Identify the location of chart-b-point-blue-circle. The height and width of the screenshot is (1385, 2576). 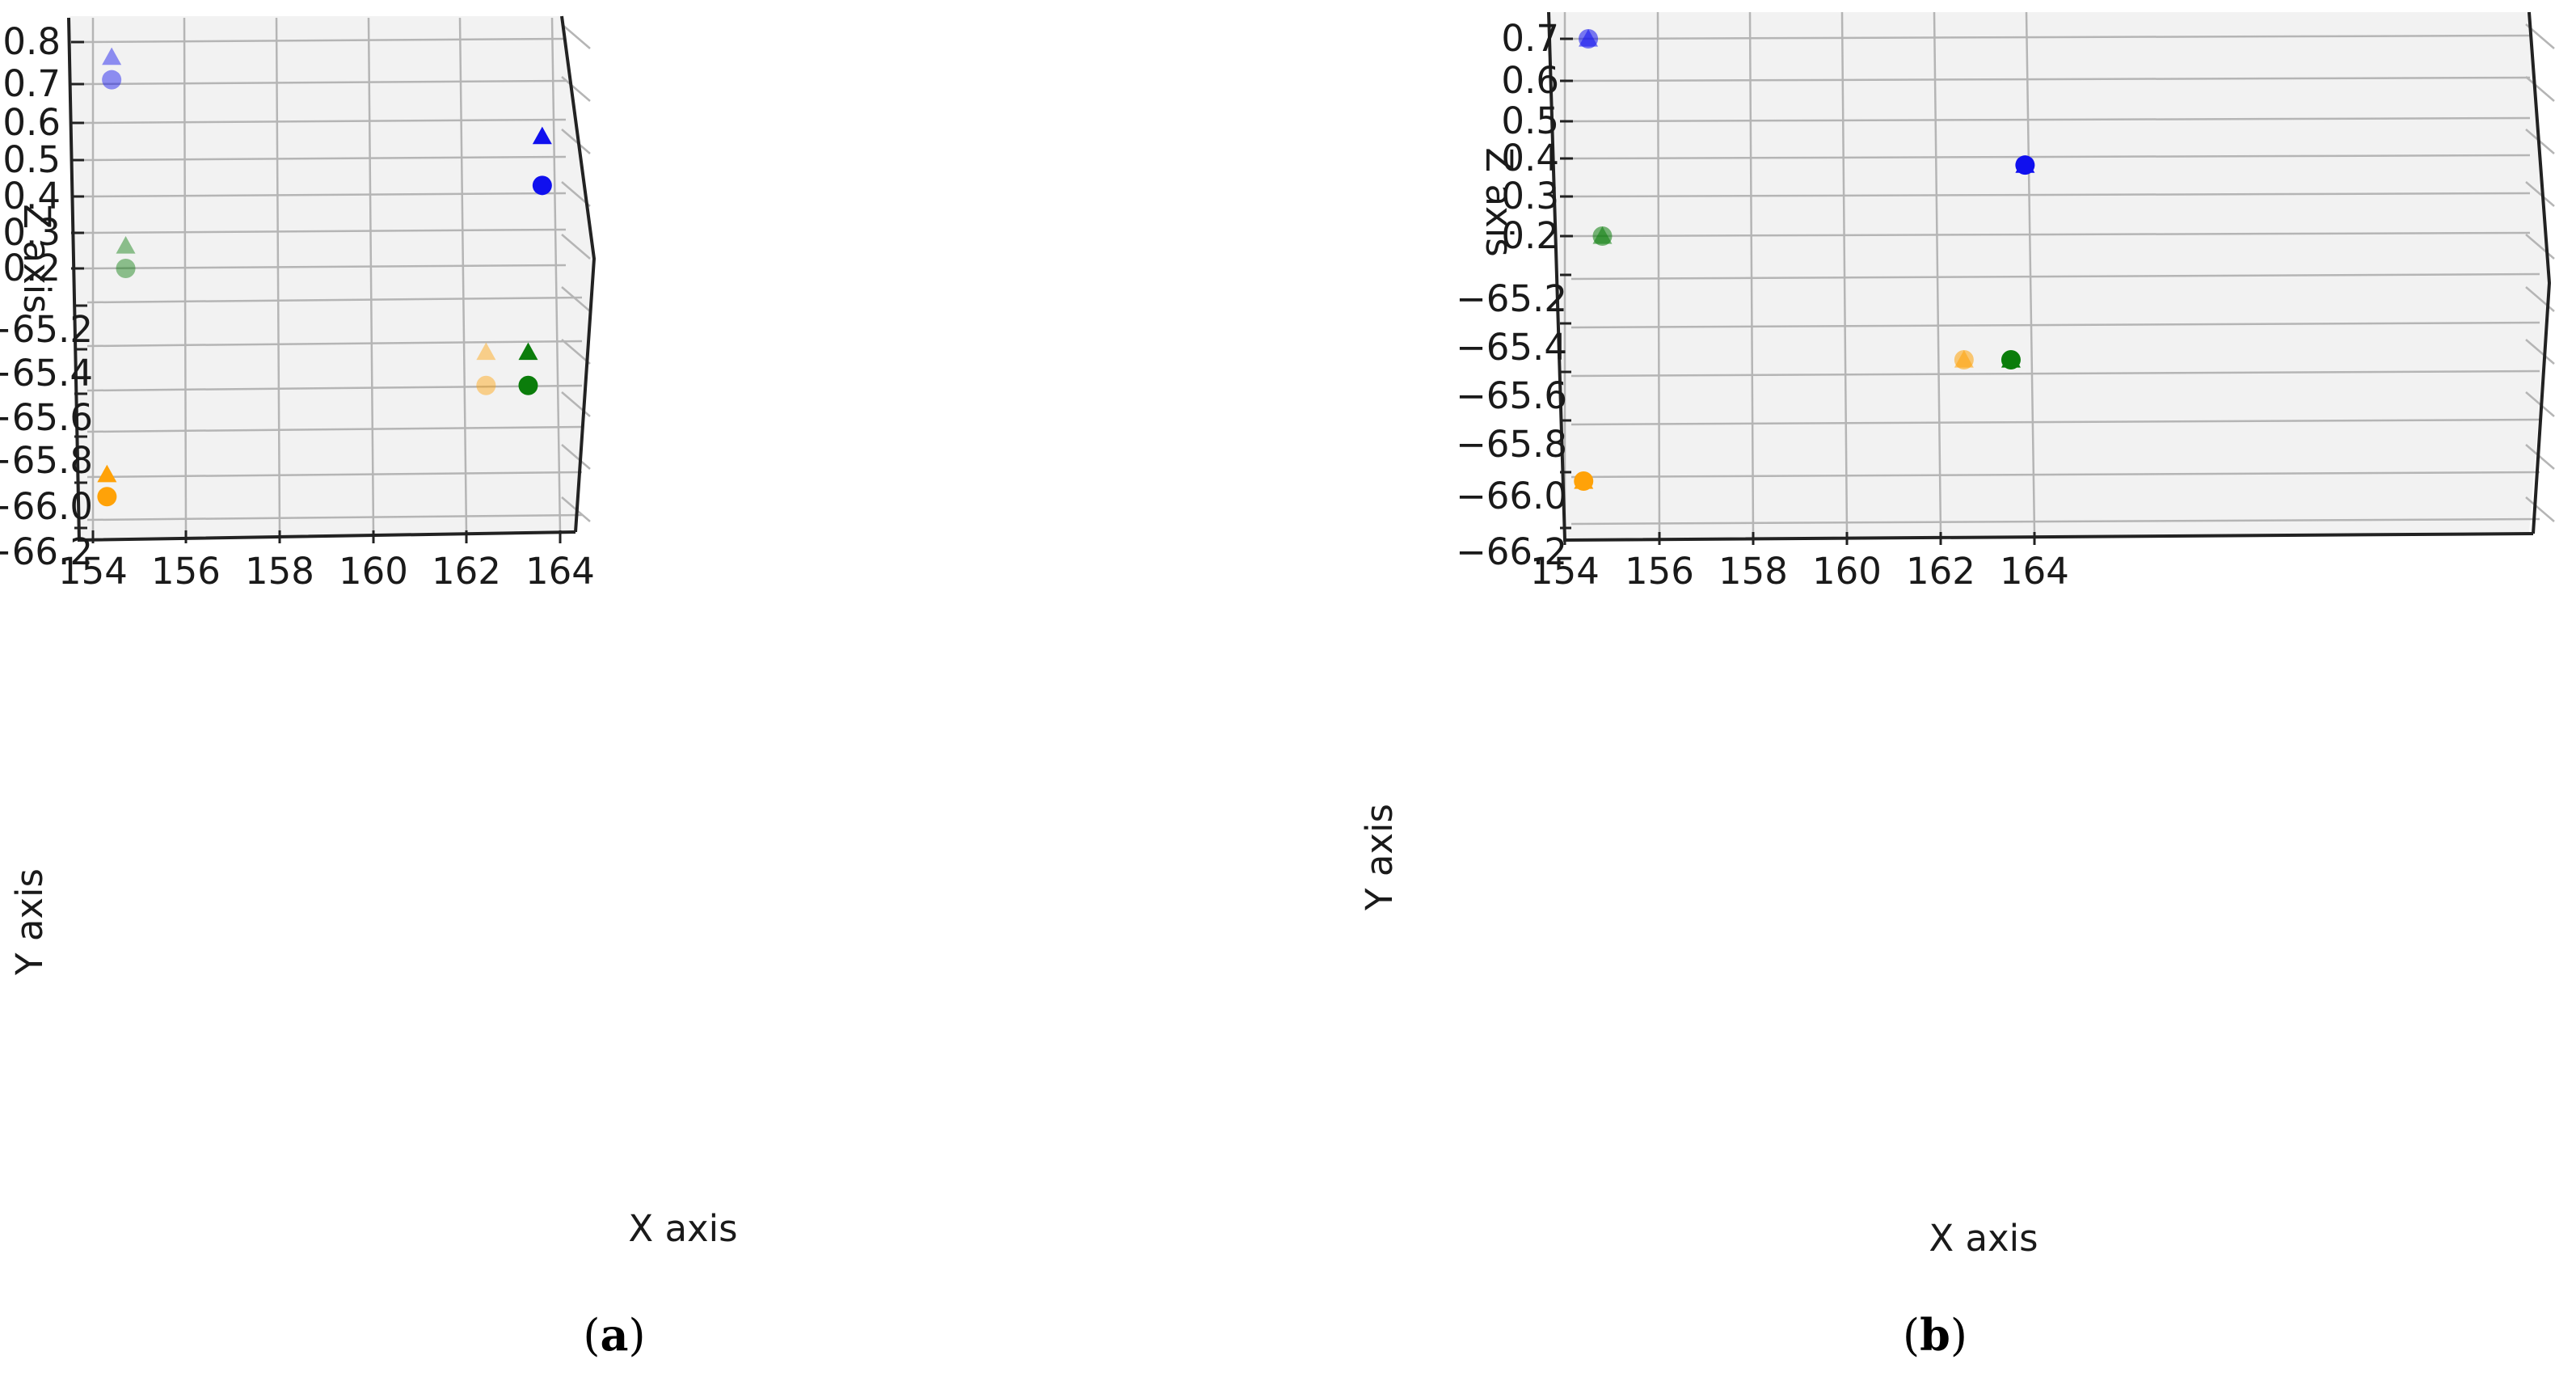
(2025, 165).